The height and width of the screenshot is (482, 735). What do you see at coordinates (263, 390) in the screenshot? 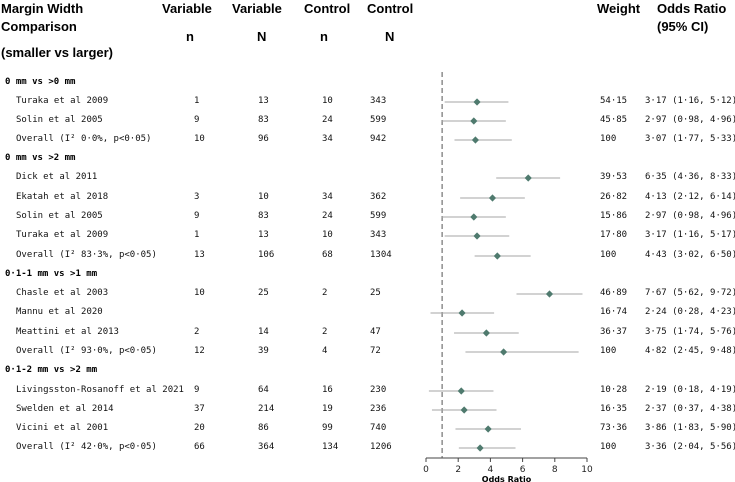
I see `variable-N-cell: 64` at bounding box center [263, 390].